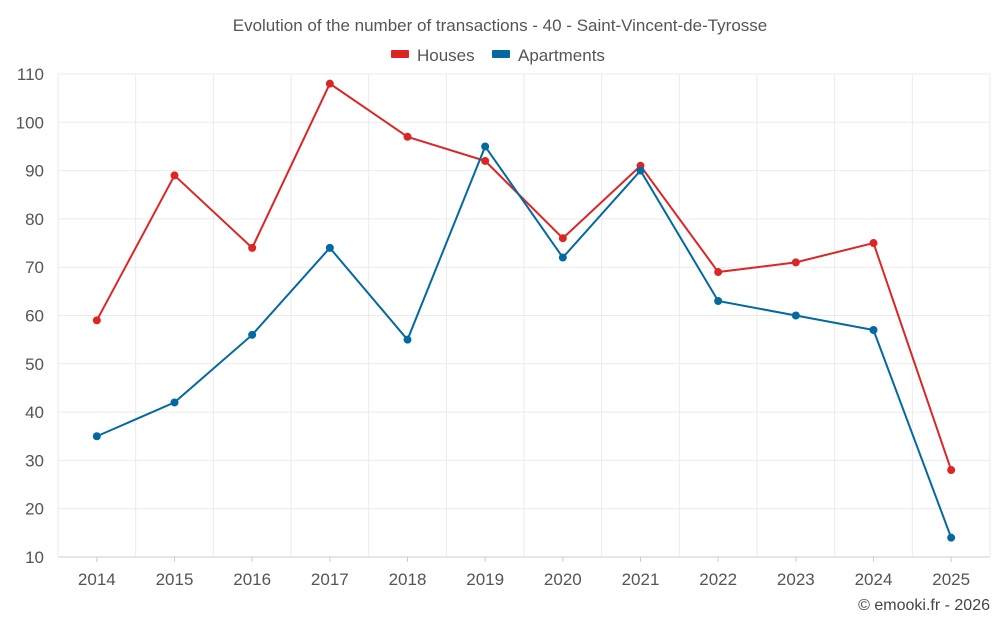 The width and height of the screenshot is (1000, 630). I want to click on x-tick-label: 2019, so click(485, 579).